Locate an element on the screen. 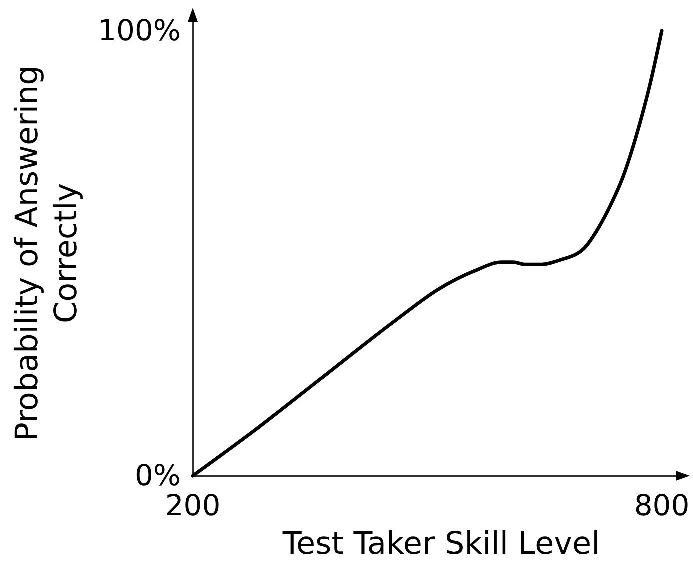 This screenshot has height=561, width=693. y-axis-title: Probability of Answering Correctly is located at coordinates (47, 254).